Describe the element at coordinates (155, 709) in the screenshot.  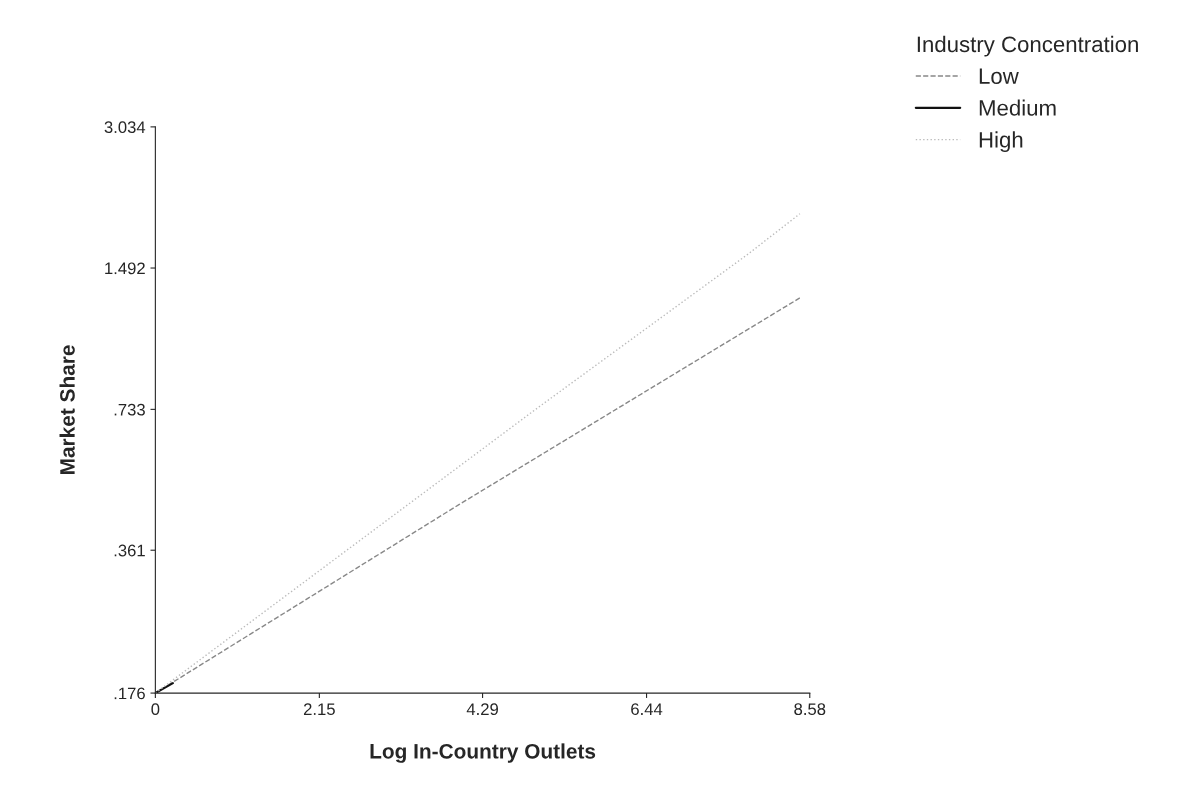
I see `x-tick-label: 0` at that location.